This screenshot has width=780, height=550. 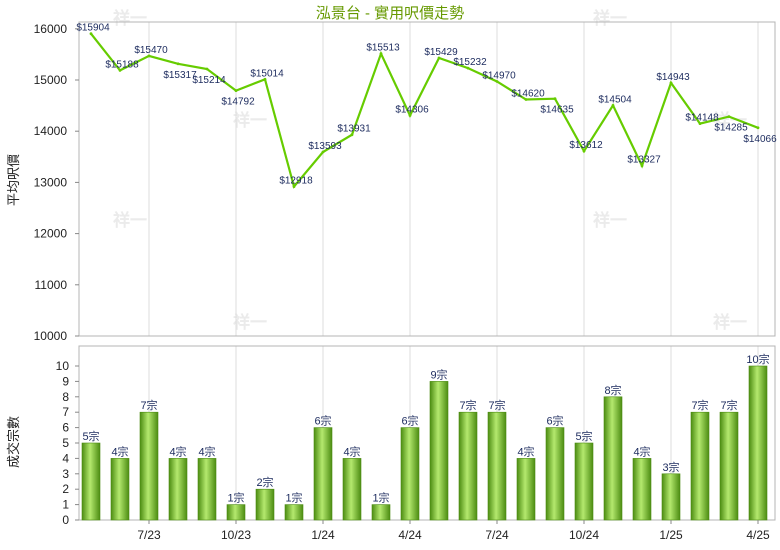 I want to click on price-point-label: $15317, so click(x=180, y=75).